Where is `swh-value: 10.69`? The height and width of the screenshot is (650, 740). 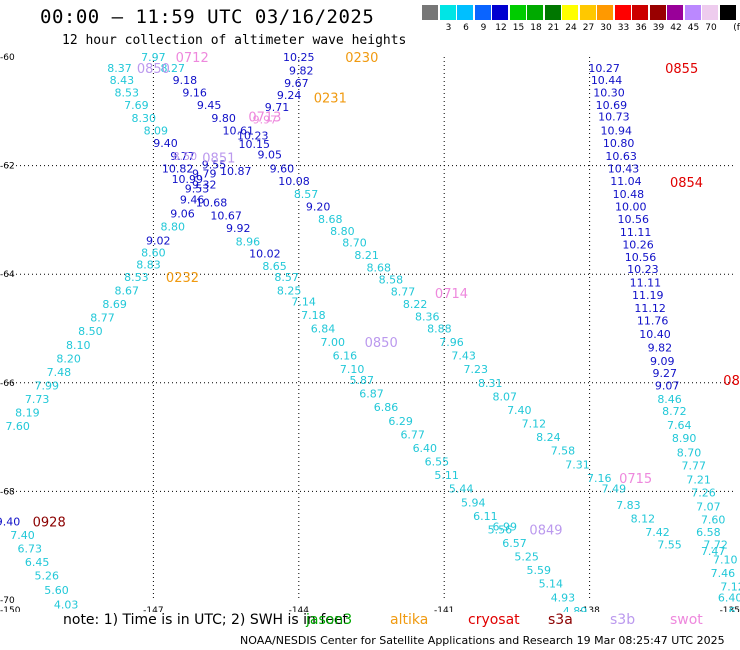 swh-value: 10.69 is located at coordinates (612, 105).